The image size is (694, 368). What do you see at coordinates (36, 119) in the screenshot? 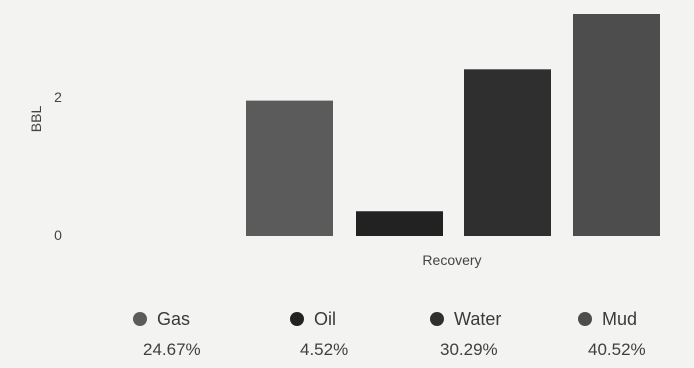
I see `y-axis-label: BBL` at bounding box center [36, 119].